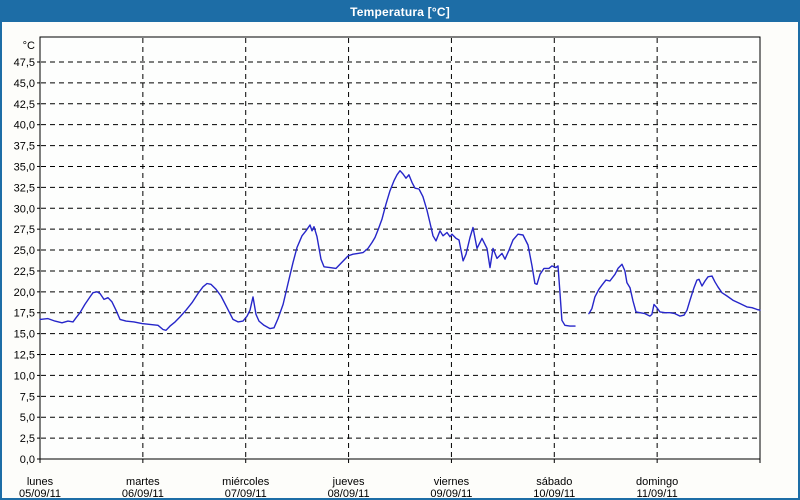 Image resolution: width=800 pixels, height=500 pixels. Describe the element at coordinates (24, 356) in the screenshot. I see `y-axis-label: 12,5` at that location.